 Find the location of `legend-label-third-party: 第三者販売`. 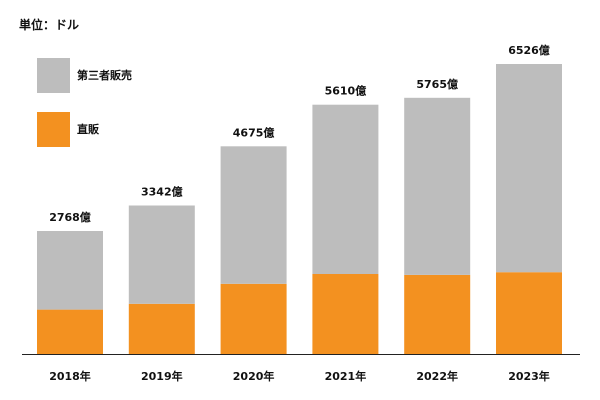

legend-label-third-party: 第三者販売 is located at coordinates (104, 75).